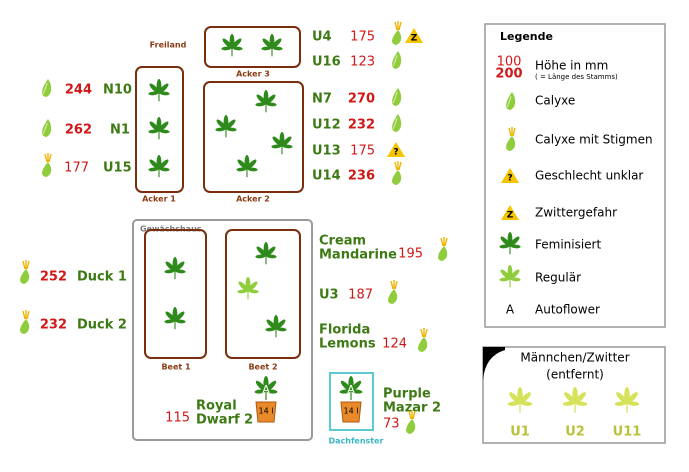 The height and width of the screenshot is (472, 689). Describe the element at coordinates (575, 375) in the screenshot. I see `removed-title: (entfernt)` at that location.